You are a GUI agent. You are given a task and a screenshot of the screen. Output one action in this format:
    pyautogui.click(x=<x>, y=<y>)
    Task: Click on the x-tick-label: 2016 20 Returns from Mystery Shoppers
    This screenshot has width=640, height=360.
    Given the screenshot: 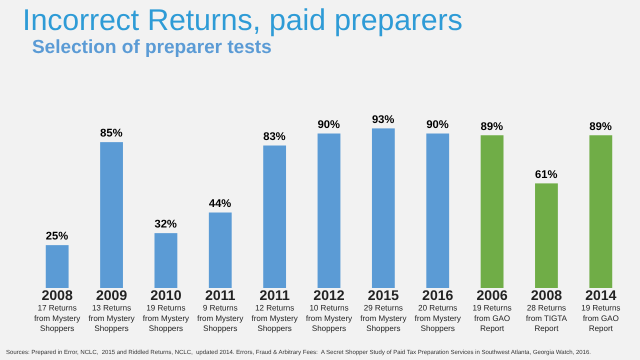 What is the action you would take?
    pyautogui.click(x=437, y=310)
    